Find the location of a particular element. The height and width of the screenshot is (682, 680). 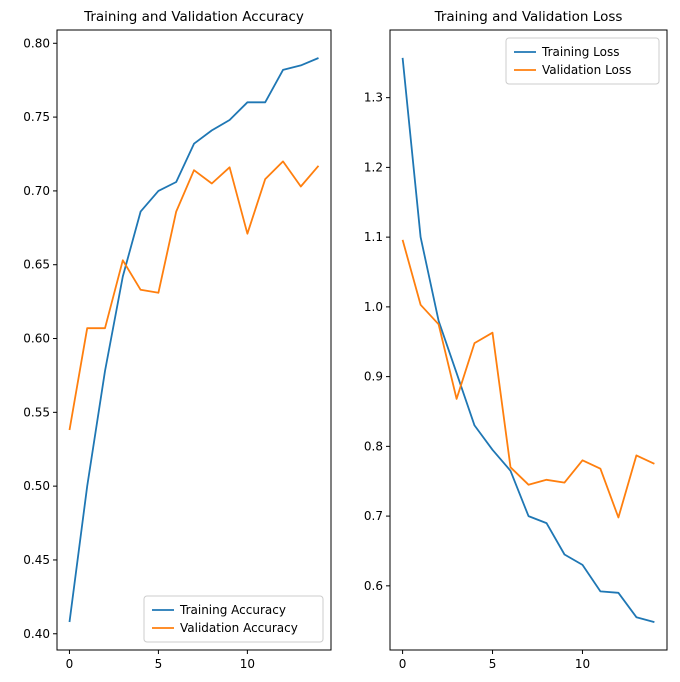

y-tick-label: 1.2 is located at coordinates (373, 167).